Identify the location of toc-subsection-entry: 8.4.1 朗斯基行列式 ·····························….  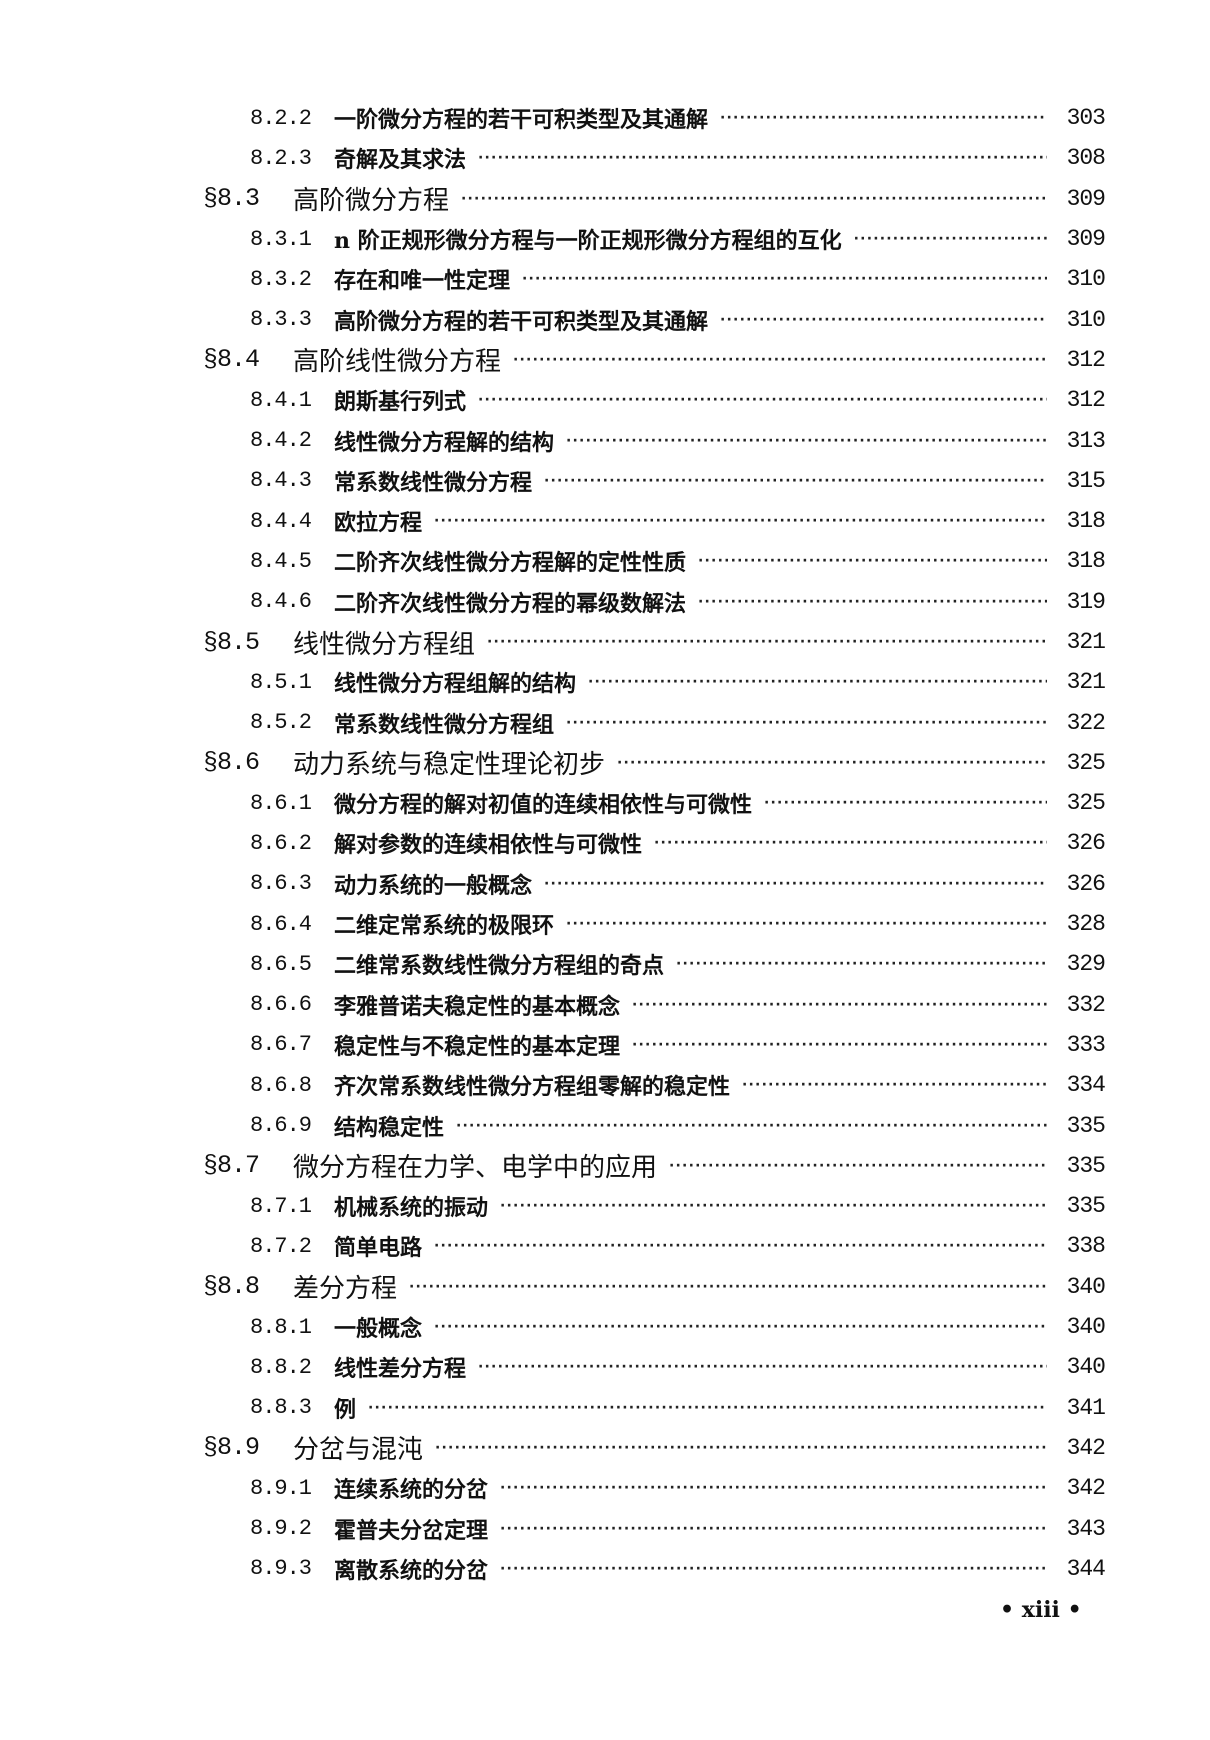
(605, 400).